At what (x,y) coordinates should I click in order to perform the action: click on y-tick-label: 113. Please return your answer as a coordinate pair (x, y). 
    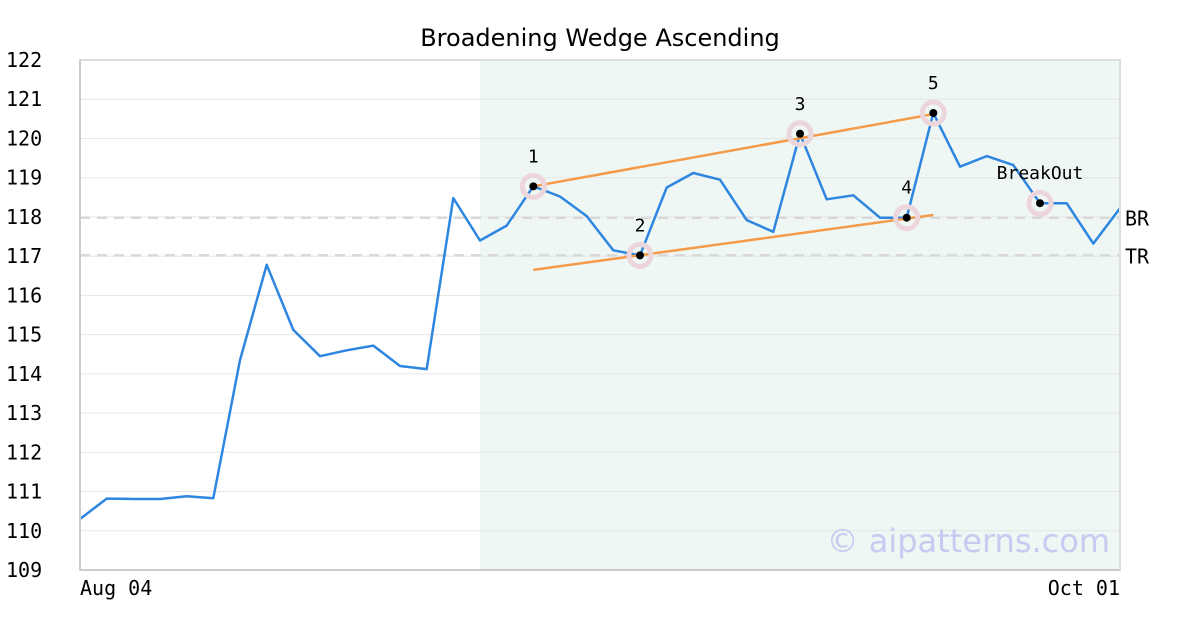
    Looking at the image, I should click on (24, 413).